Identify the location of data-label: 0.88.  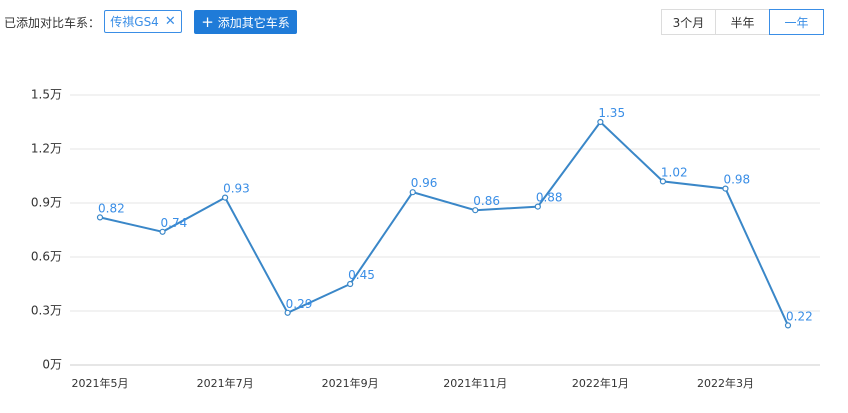
(549, 198).